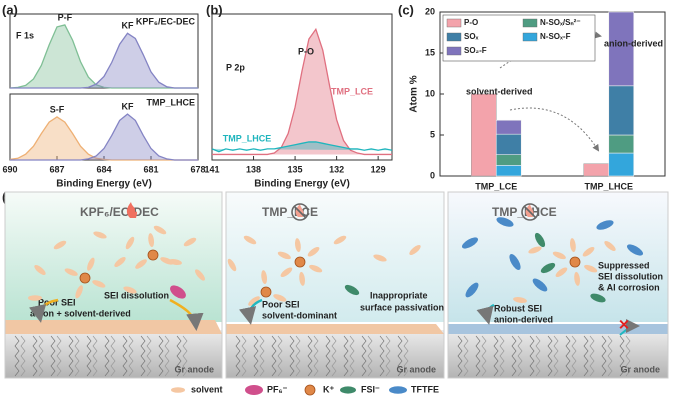 Image resolution: width=673 pixels, height=401 pixels. I want to click on x-tick-label: 141, so click(211, 169).